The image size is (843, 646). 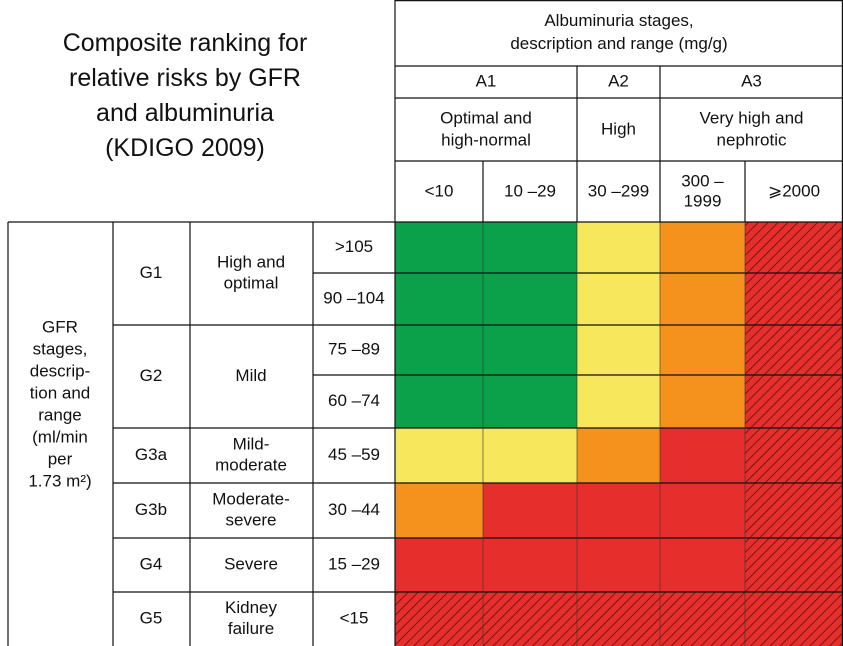 What do you see at coordinates (486, 80) in the screenshot?
I see `stage-label: A1` at bounding box center [486, 80].